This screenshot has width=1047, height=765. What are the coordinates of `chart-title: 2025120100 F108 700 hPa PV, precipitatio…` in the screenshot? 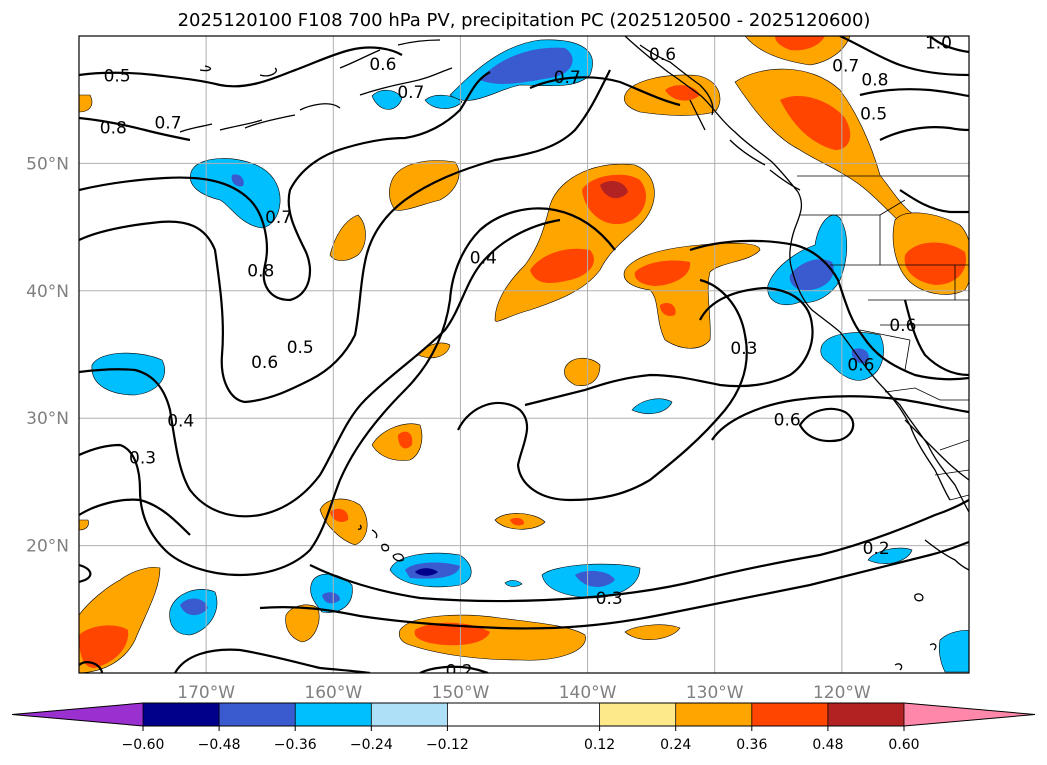 It's located at (524, 20).